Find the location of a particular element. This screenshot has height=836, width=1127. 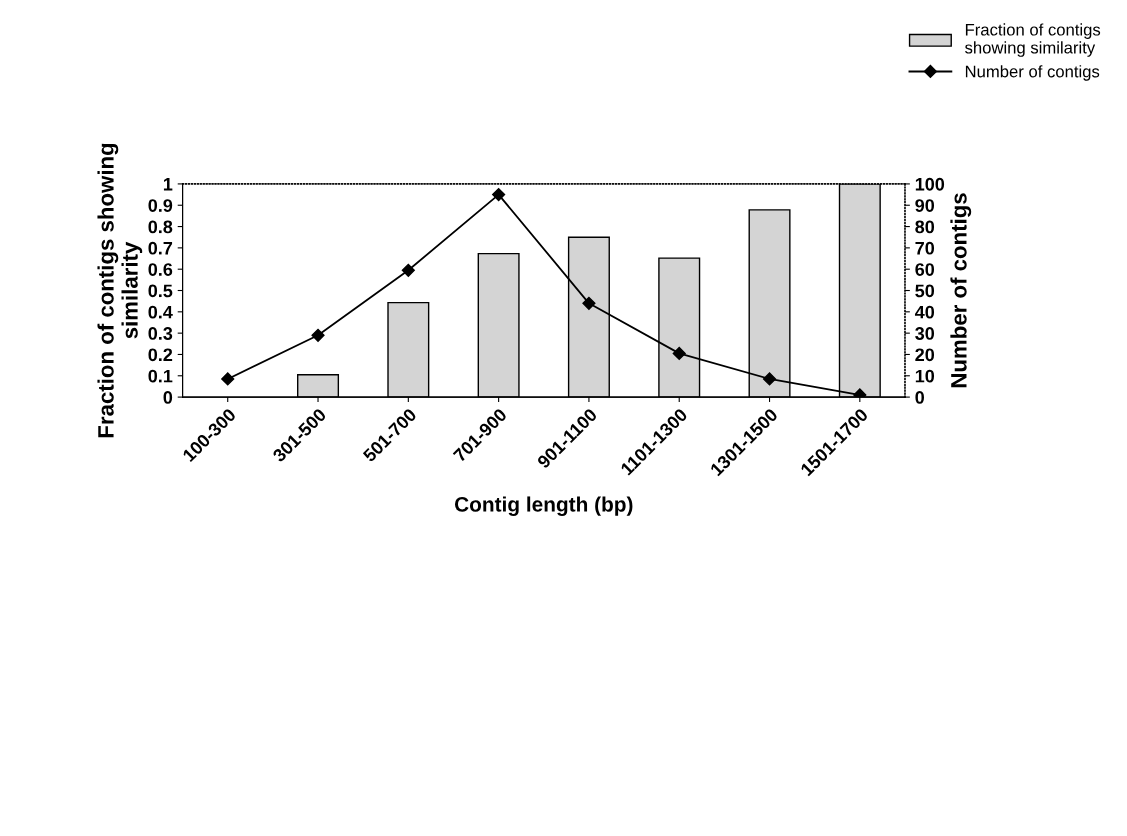

y2-tick-label: 60 is located at coordinates (925, 269).